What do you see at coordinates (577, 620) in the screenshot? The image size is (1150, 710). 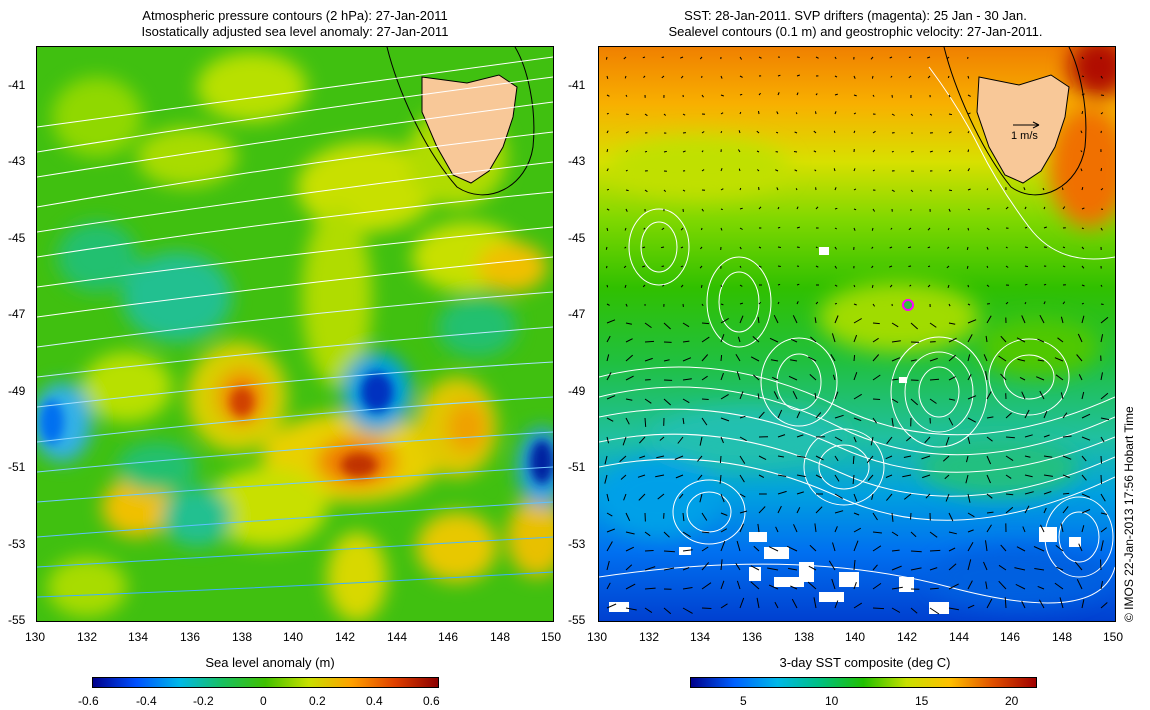 I see `lat-tick: -55` at bounding box center [577, 620].